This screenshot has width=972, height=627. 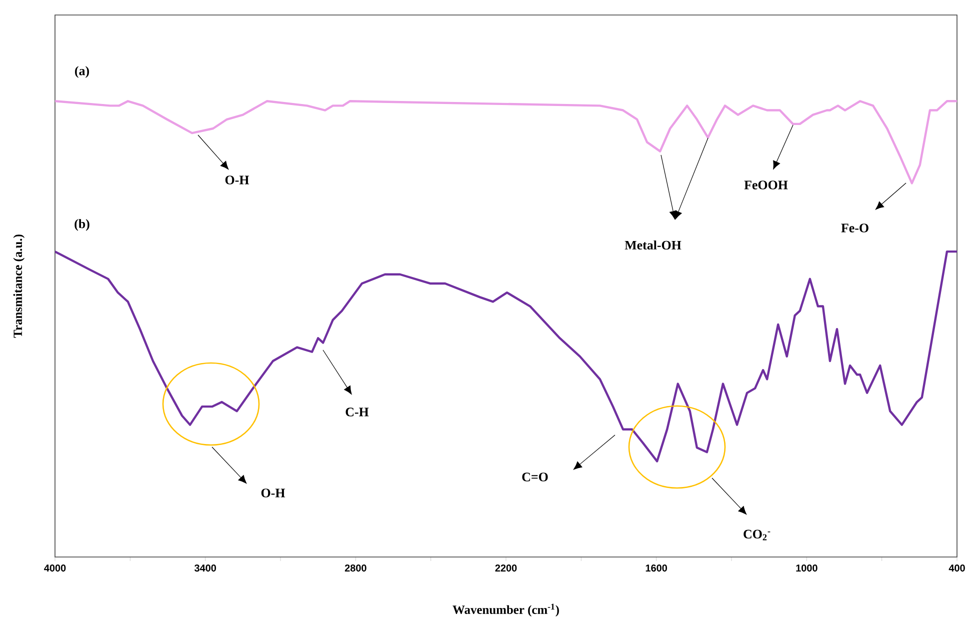 I want to click on annotation: Fe-O, so click(x=854, y=228).